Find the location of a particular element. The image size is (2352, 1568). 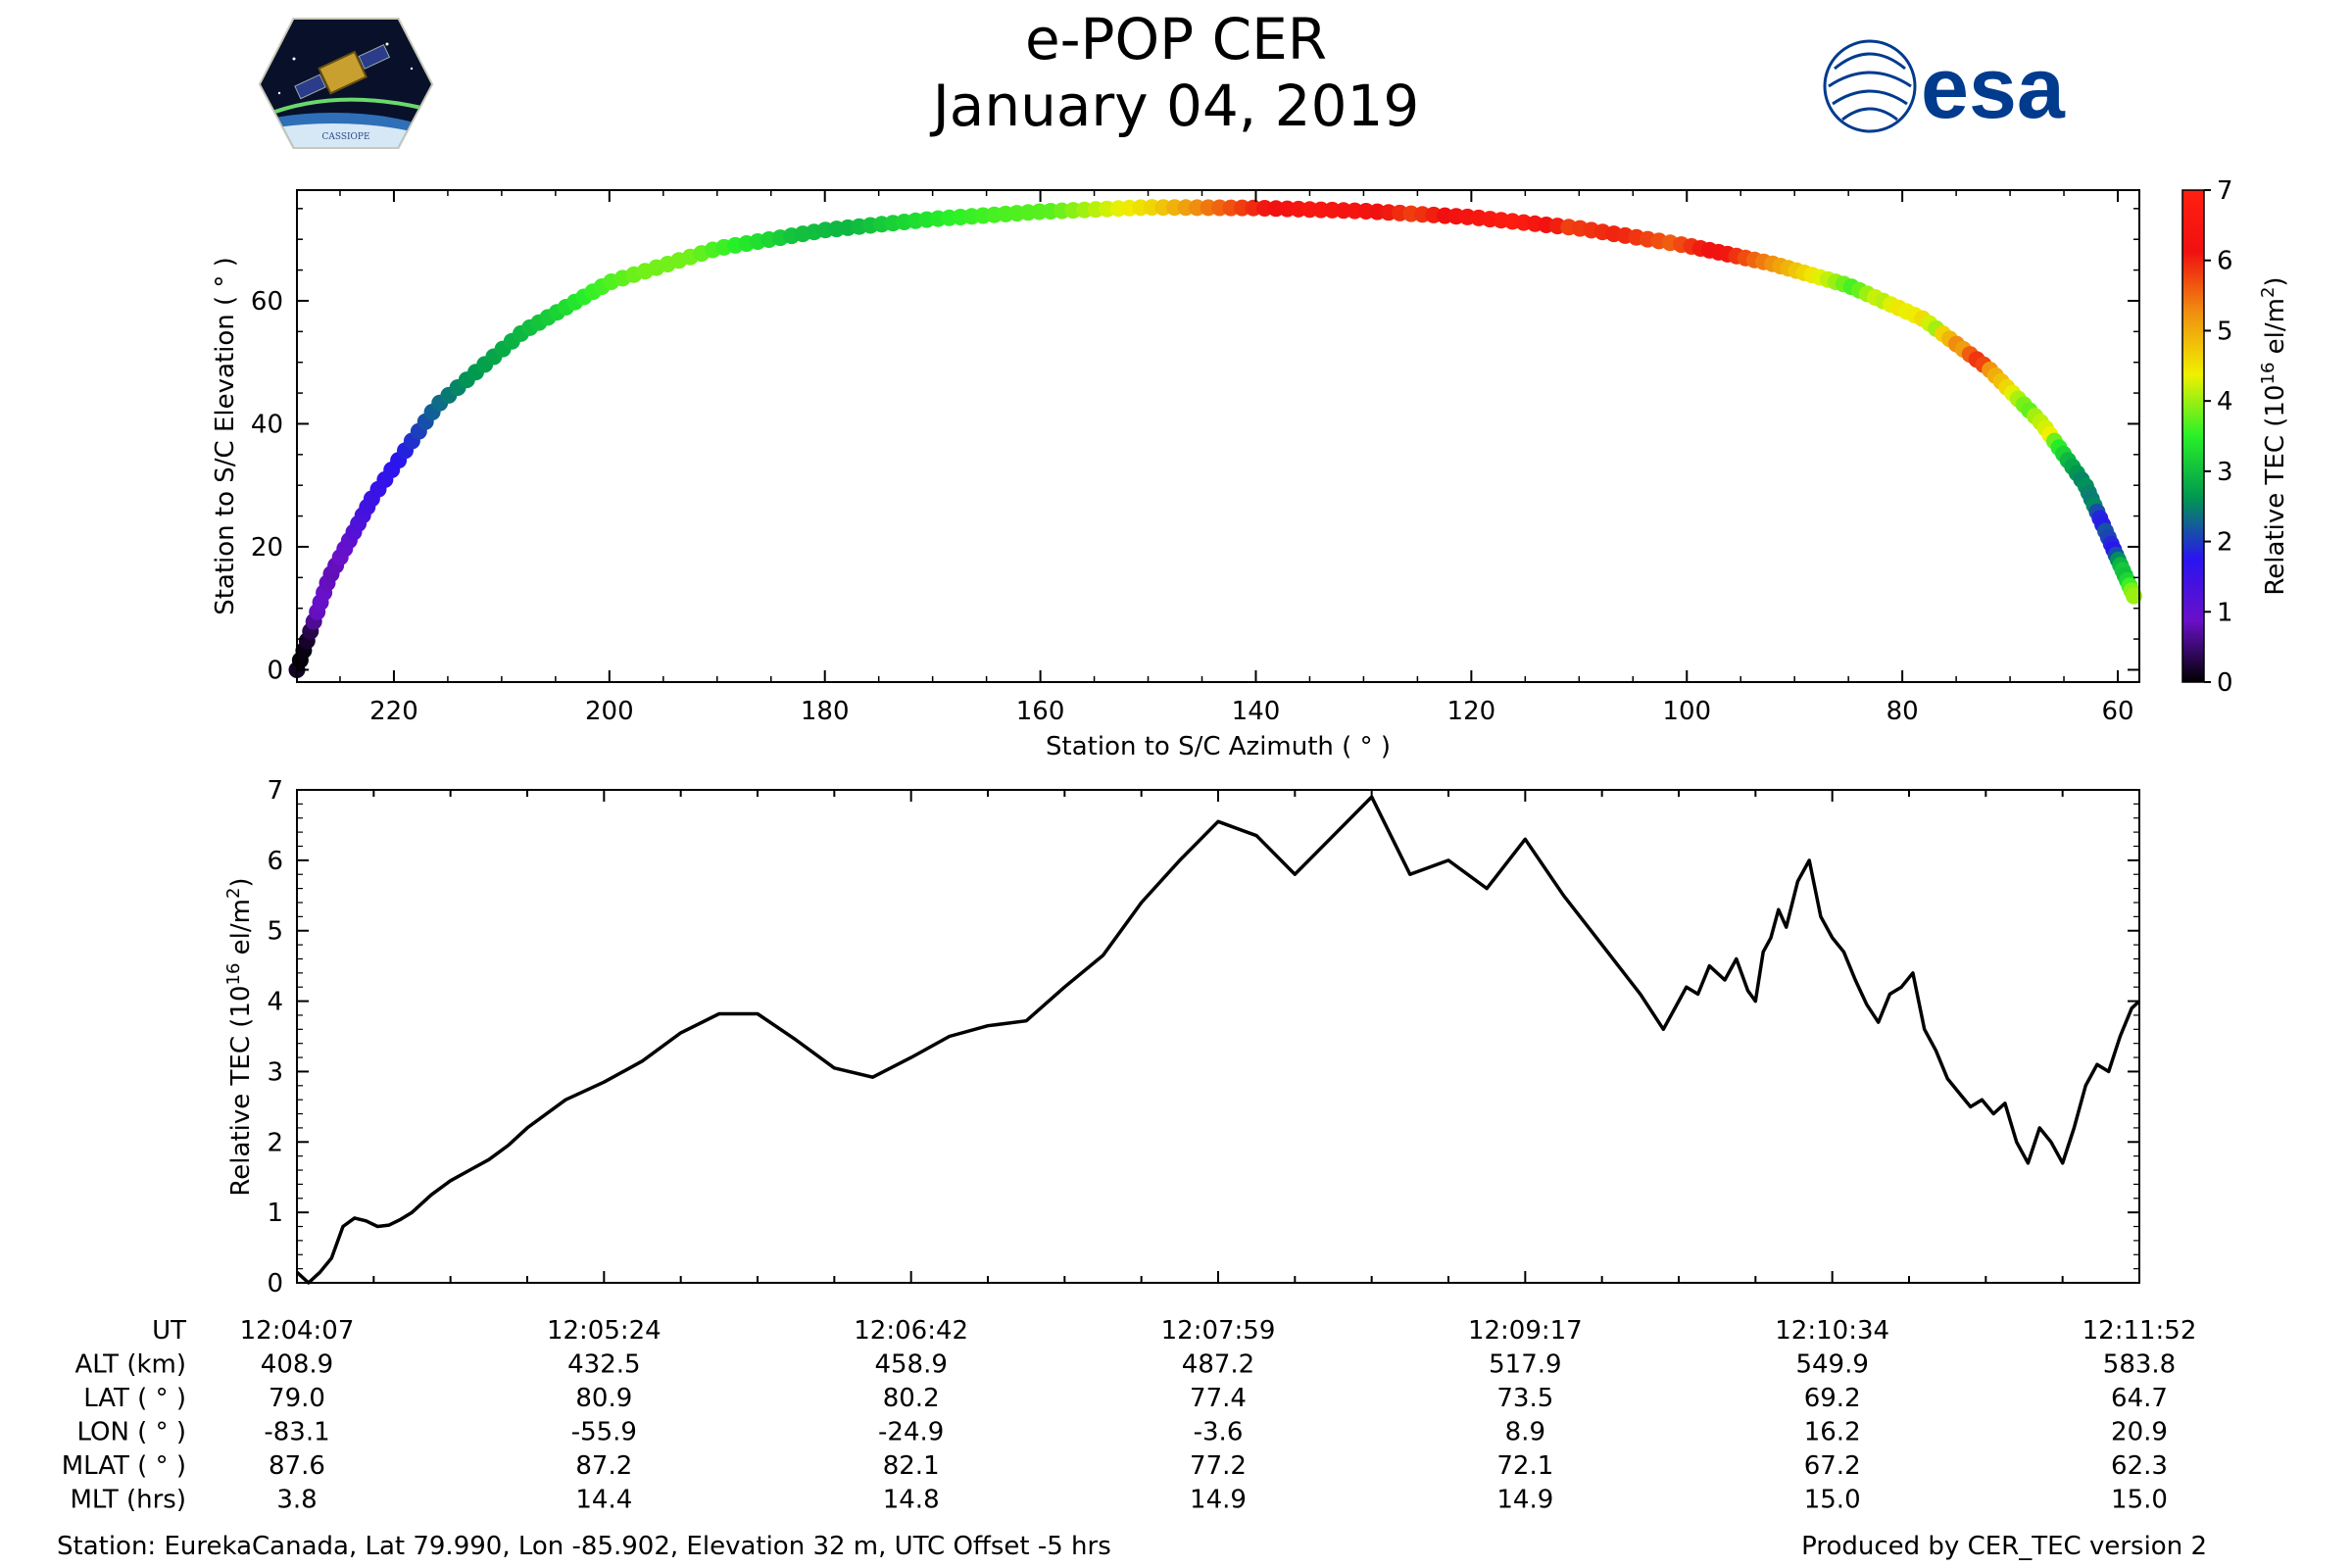

table-row-label: MLT (hrs) is located at coordinates (129, 1500).